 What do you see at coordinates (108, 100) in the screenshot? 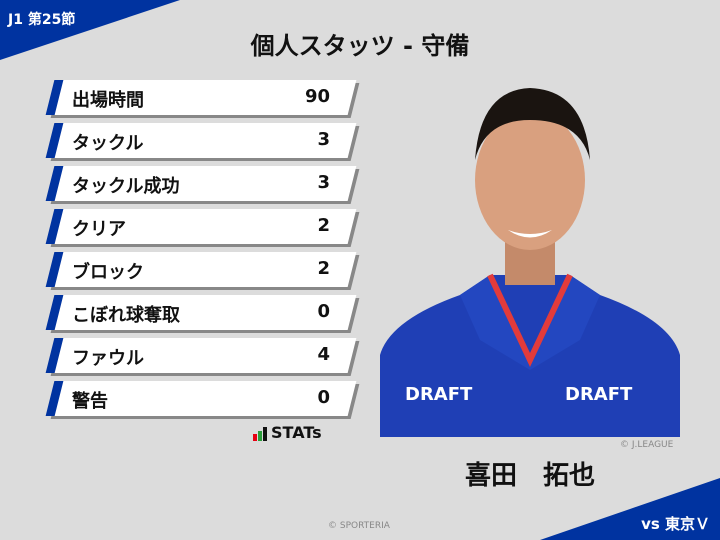
I see `stat-label: 出場時間` at bounding box center [108, 100].